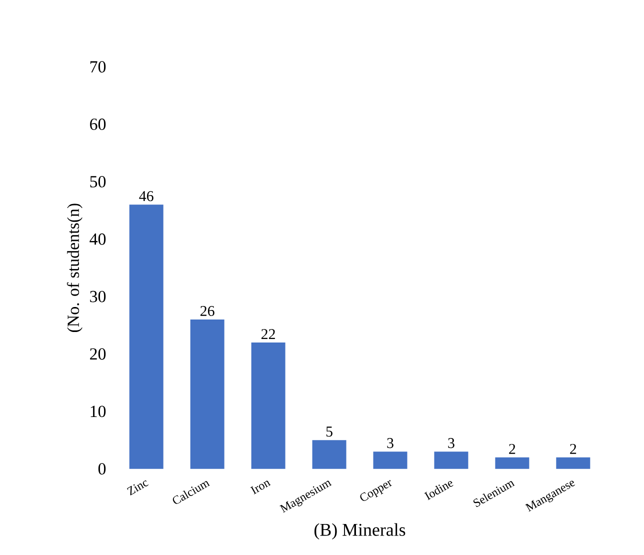 This screenshot has width=644, height=555. What do you see at coordinates (260, 487) in the screenshot?
I see `x-tick-label: Iron` at bounding box center [260, 487].